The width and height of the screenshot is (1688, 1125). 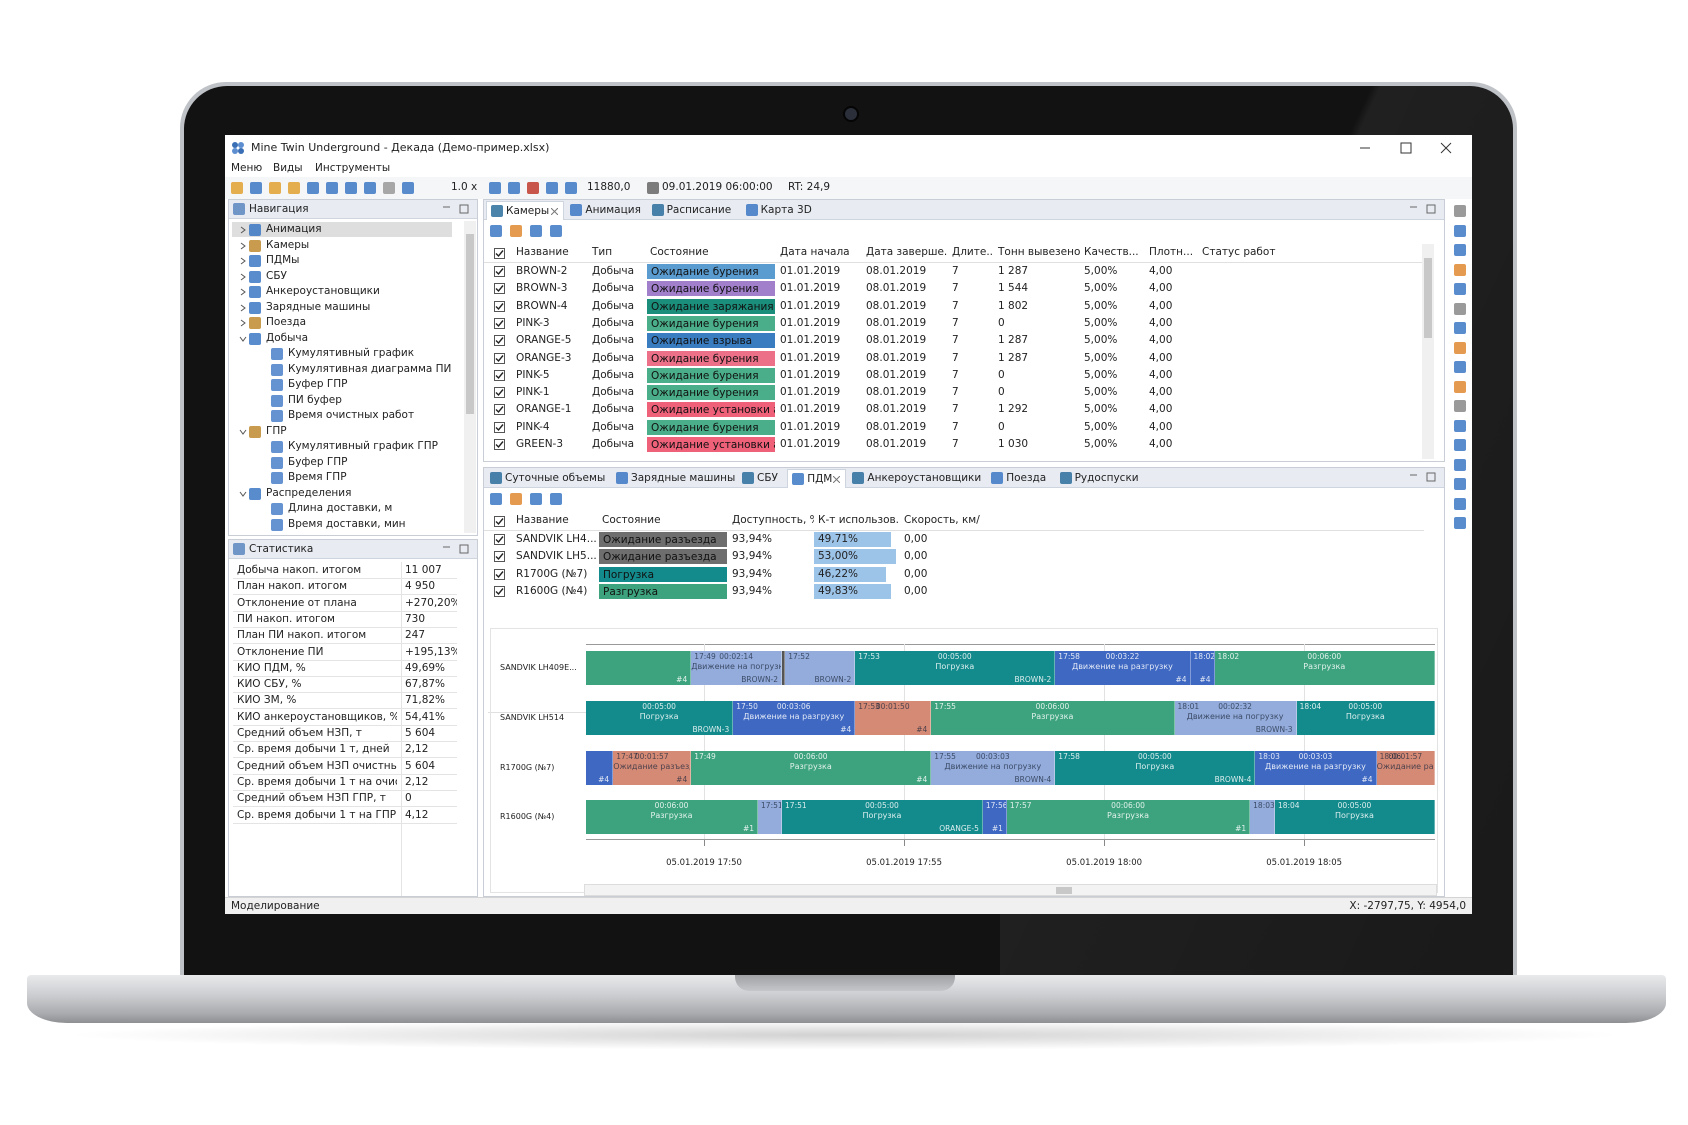 I want to click on gantt-segment: #4, so click(x=600, y=767).